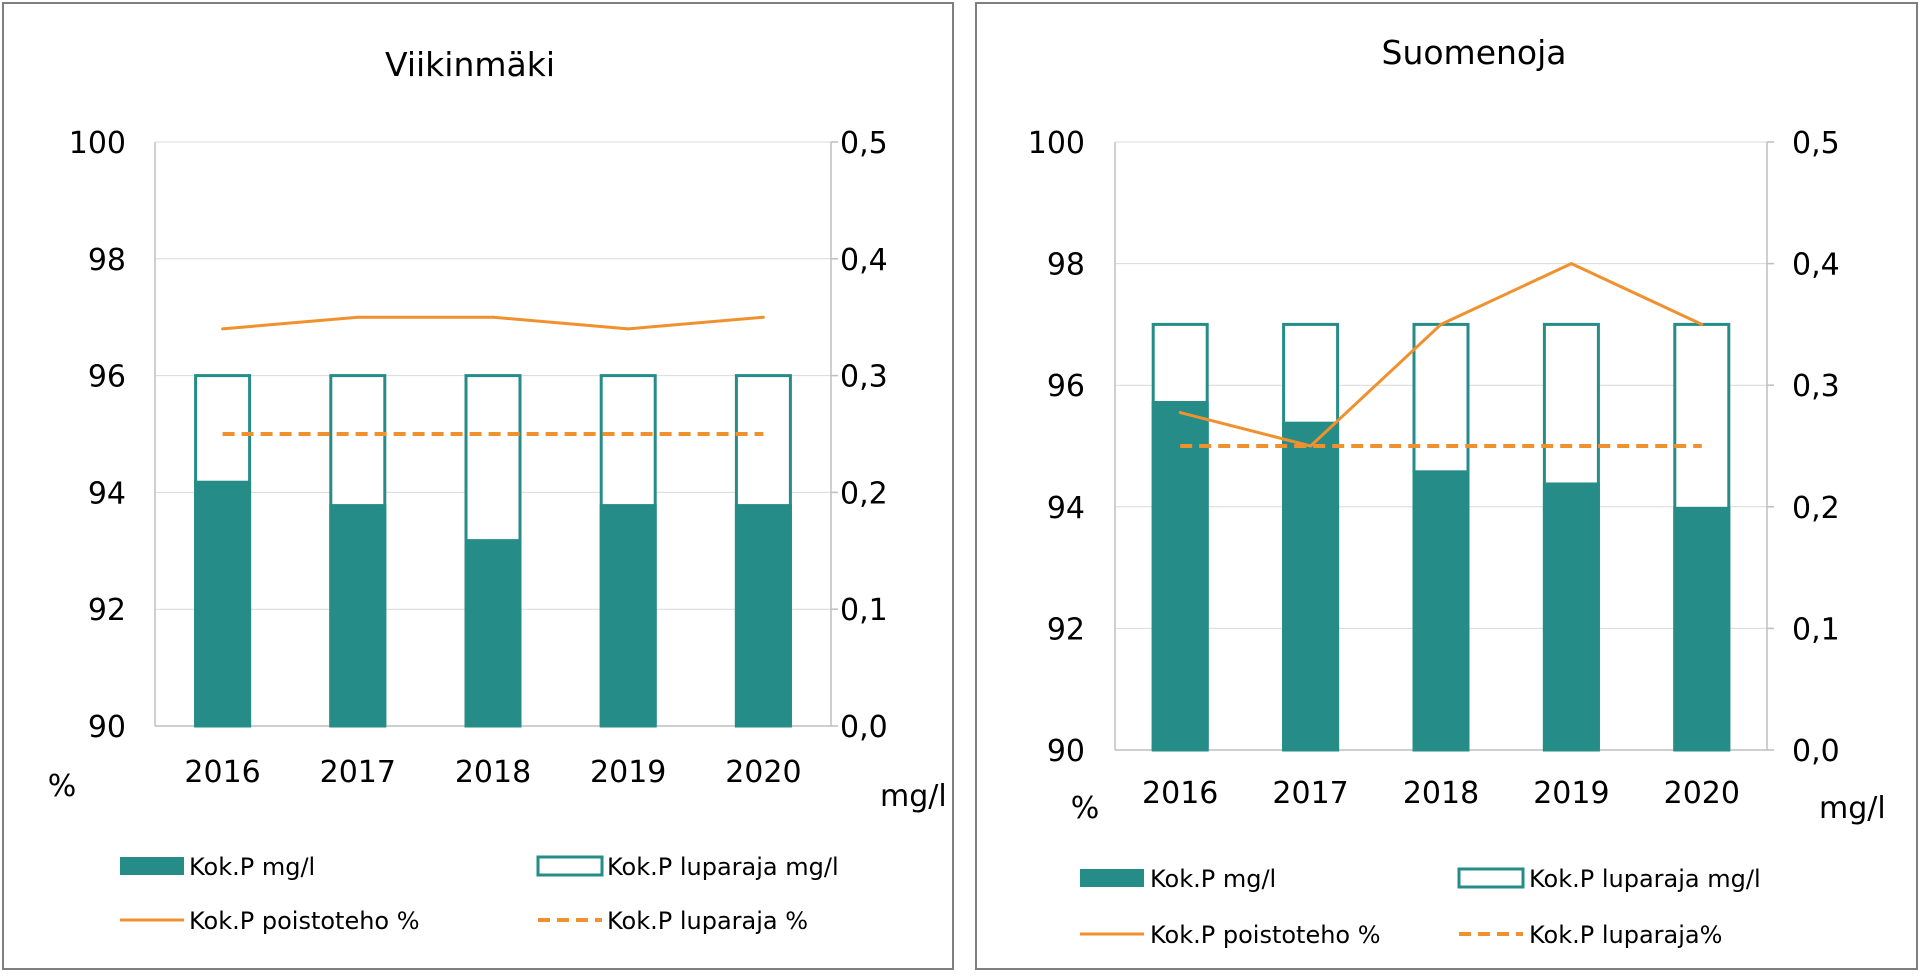 Image resolution: width=1920 pixels, height=976 pixels. Describe the element at coordinates (493, 323) in the screenshot. I see `line-poistoteho-percent` at that location.